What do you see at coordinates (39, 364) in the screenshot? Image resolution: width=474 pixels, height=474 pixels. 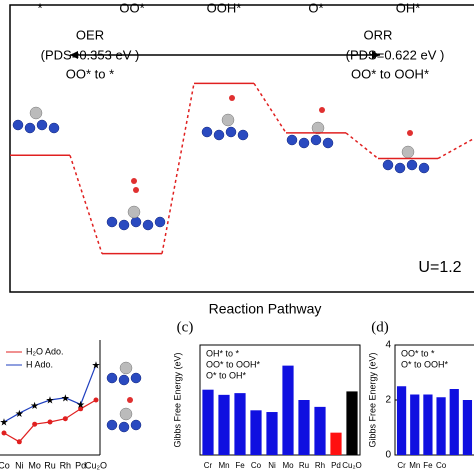 I see `legend-label: H Ado.` at bounding box center [39, 364].